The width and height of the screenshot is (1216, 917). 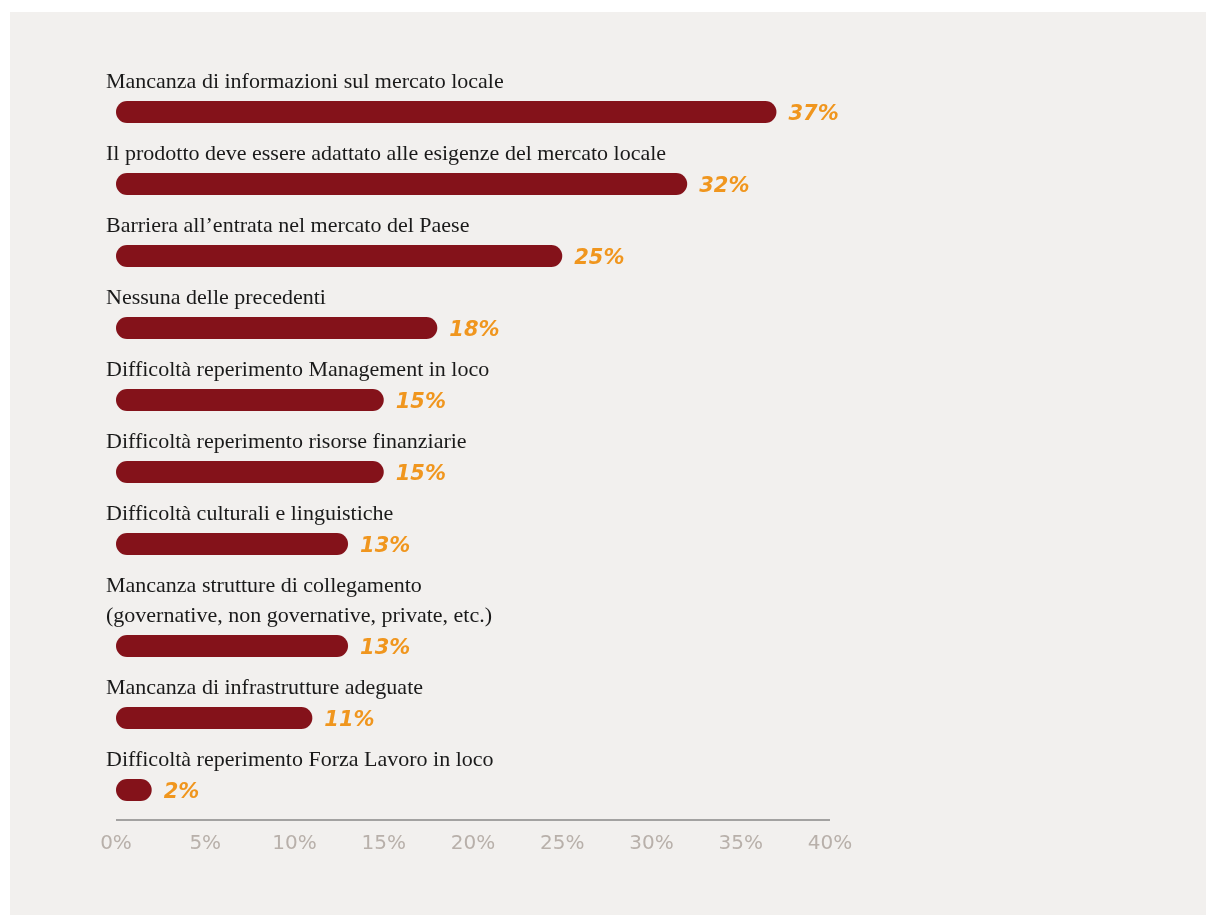 I want to click on data-label: 32%, so click(x=724, y=185).